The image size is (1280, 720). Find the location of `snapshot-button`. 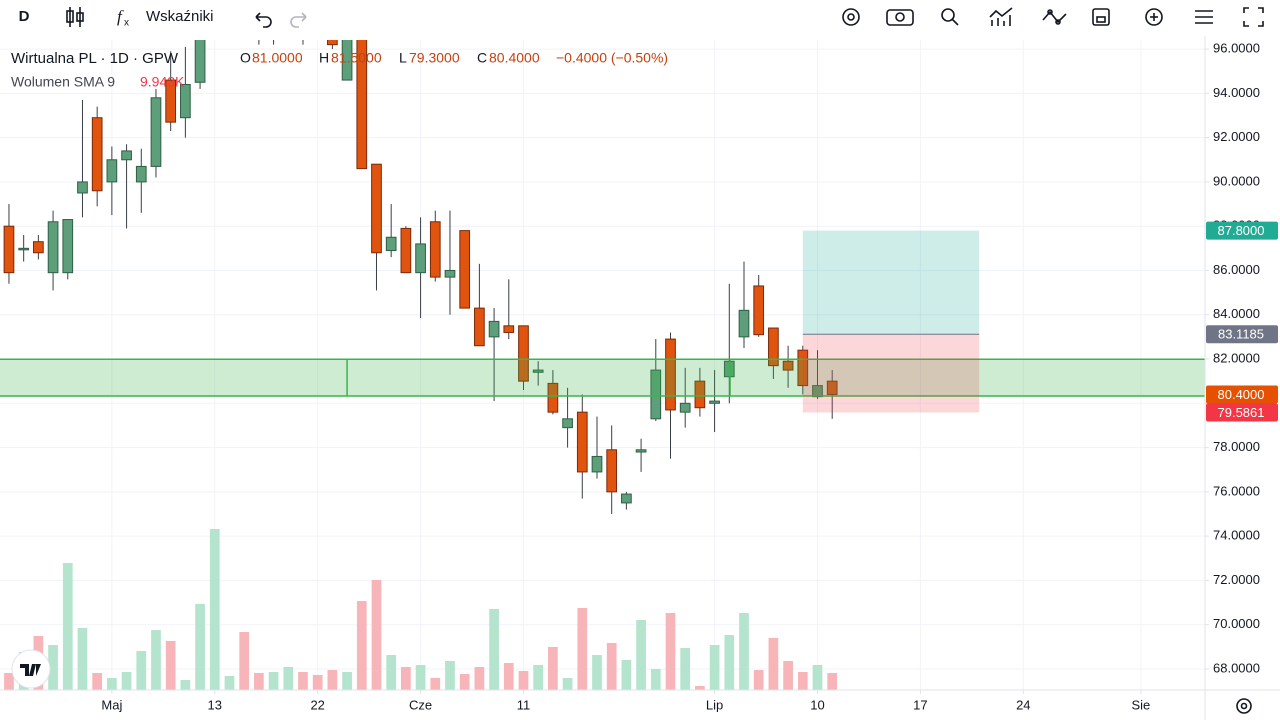

snapshot-button is located at coordinates (900, 17).